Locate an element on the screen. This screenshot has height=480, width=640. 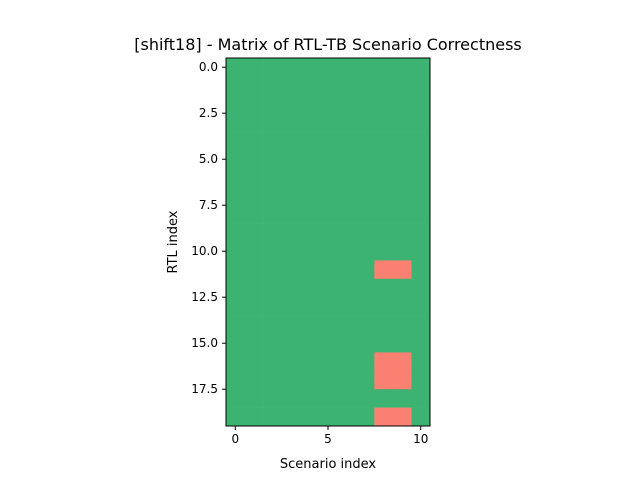
heatmap-cell-r1-c8 is located at coordinates (384, 86).